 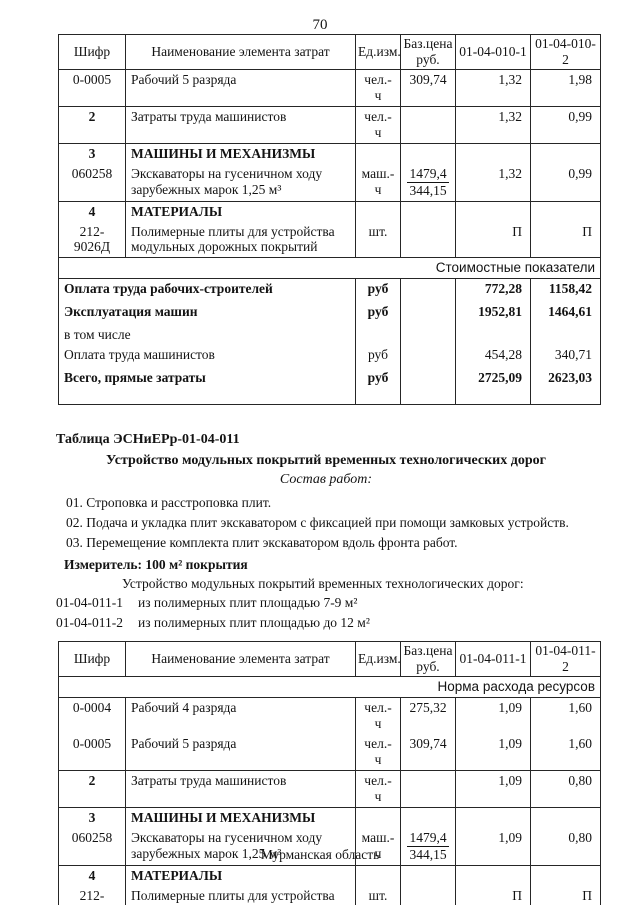 What do you see at coordinates (565, 380) in the screenshot?
I see `cost-value-2: 2623,03` at bounding box center [565, 380].